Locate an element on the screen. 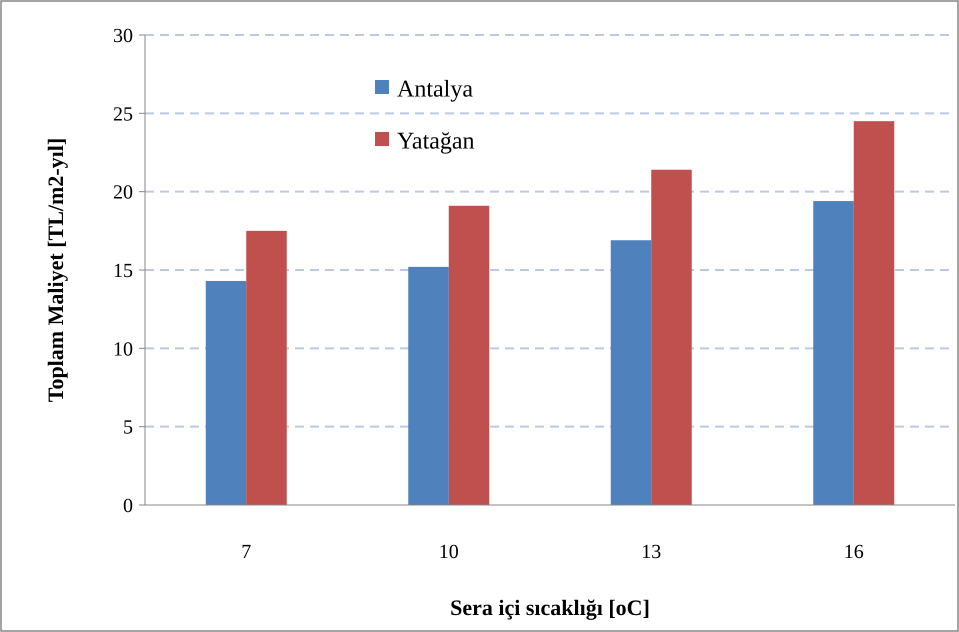  y-tick-label: 10 is located at coordinates (123, 349).